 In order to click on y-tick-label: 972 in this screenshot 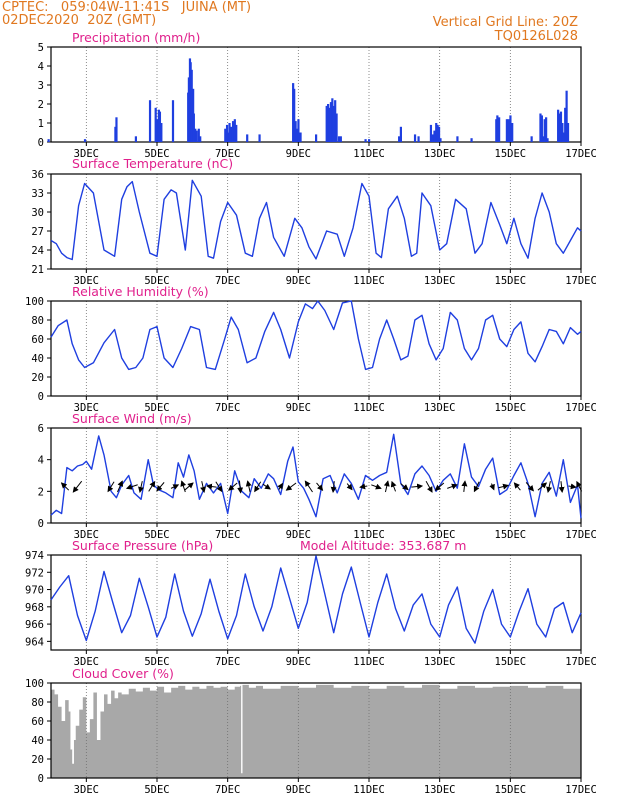, I will do `click(34, 573)`.